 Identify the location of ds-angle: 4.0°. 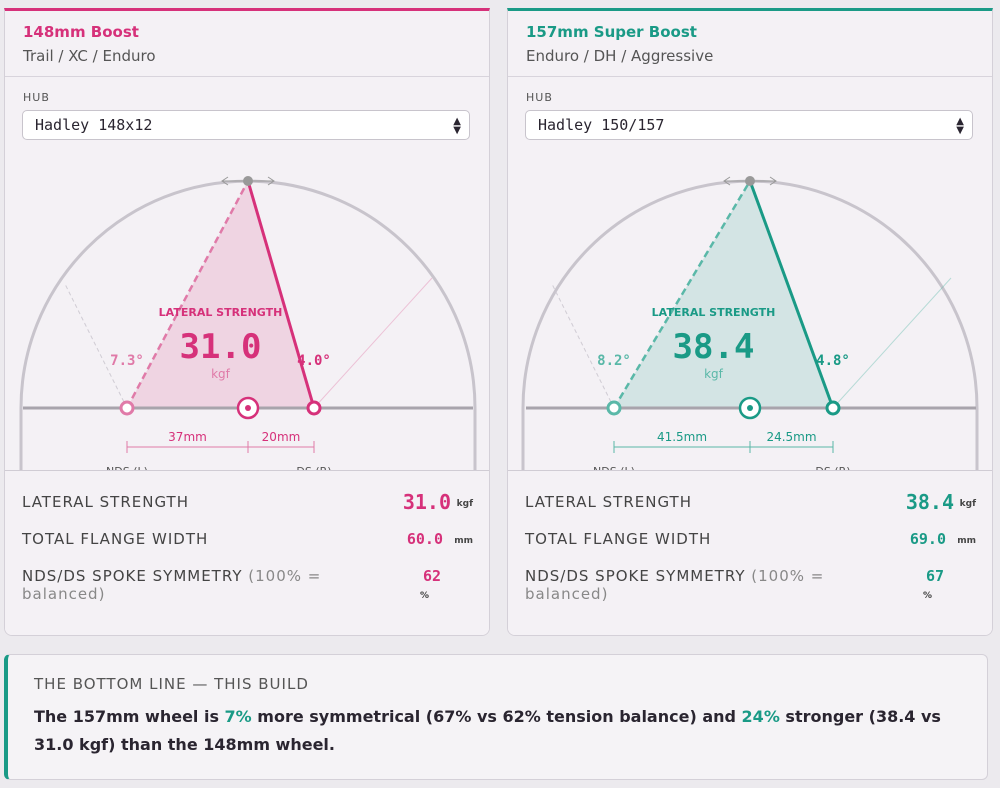
(314, 361).